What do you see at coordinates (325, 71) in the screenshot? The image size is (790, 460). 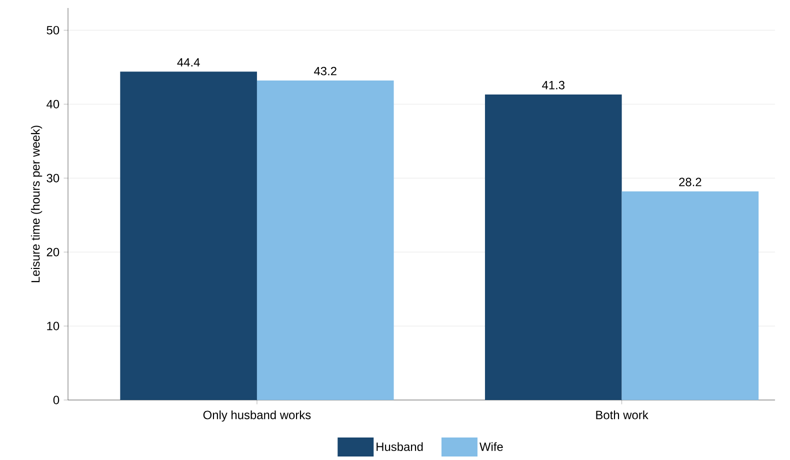 I see `data-label: 43.2` at bounding box center [325, 71].